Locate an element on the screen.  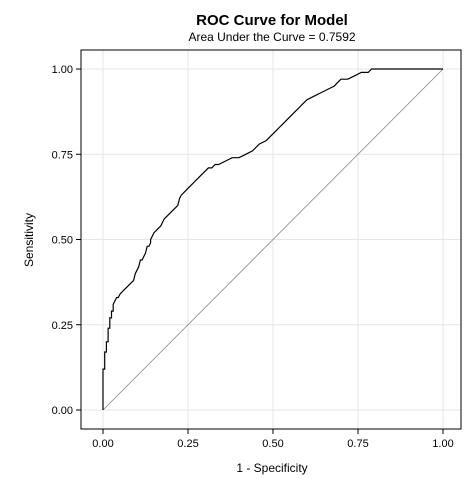
x-tick-label: 0.00 is located at coordinates (102, 444).